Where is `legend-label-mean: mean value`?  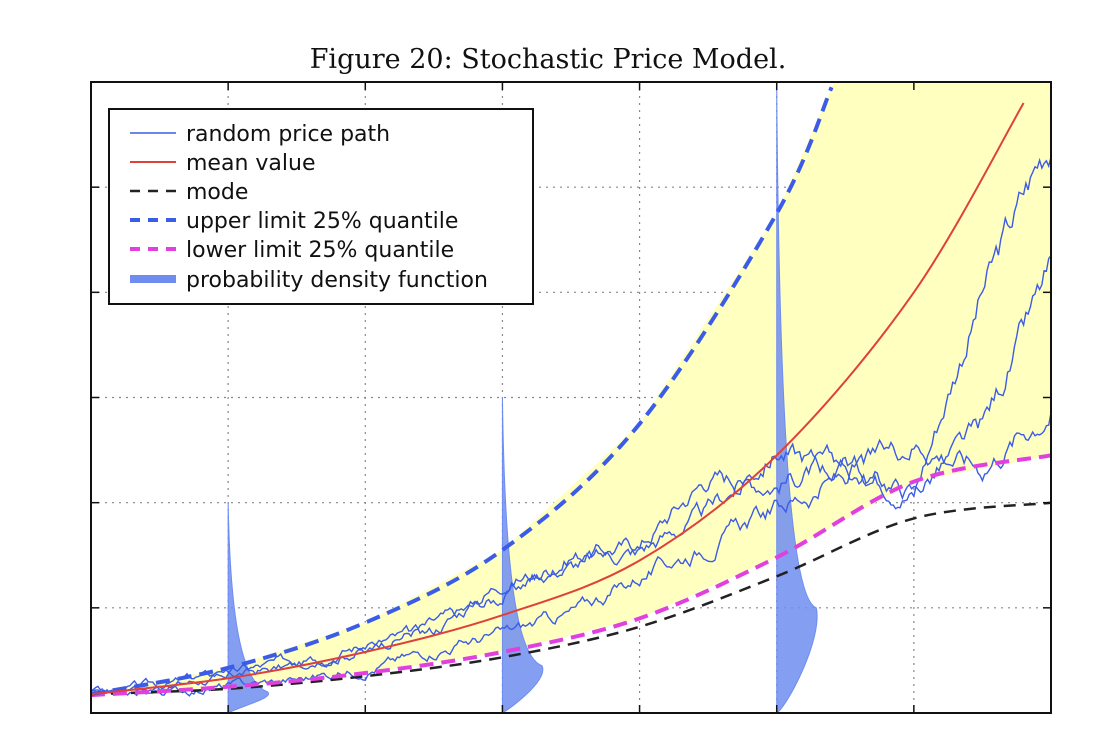
legend-label-mean: mean value is located at coordinates (250, 163).